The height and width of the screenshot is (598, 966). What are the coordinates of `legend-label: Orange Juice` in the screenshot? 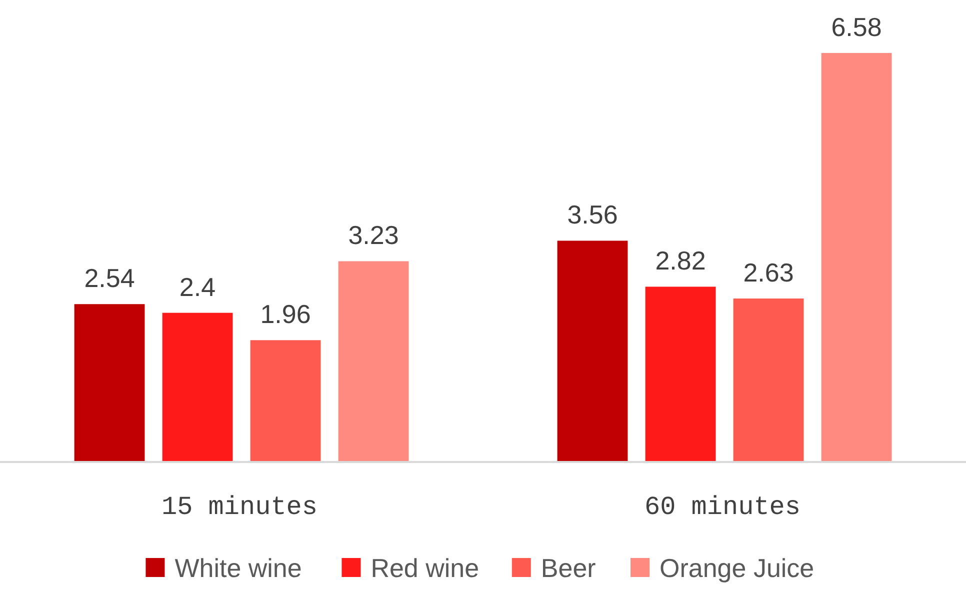 It's located at (737, 568).